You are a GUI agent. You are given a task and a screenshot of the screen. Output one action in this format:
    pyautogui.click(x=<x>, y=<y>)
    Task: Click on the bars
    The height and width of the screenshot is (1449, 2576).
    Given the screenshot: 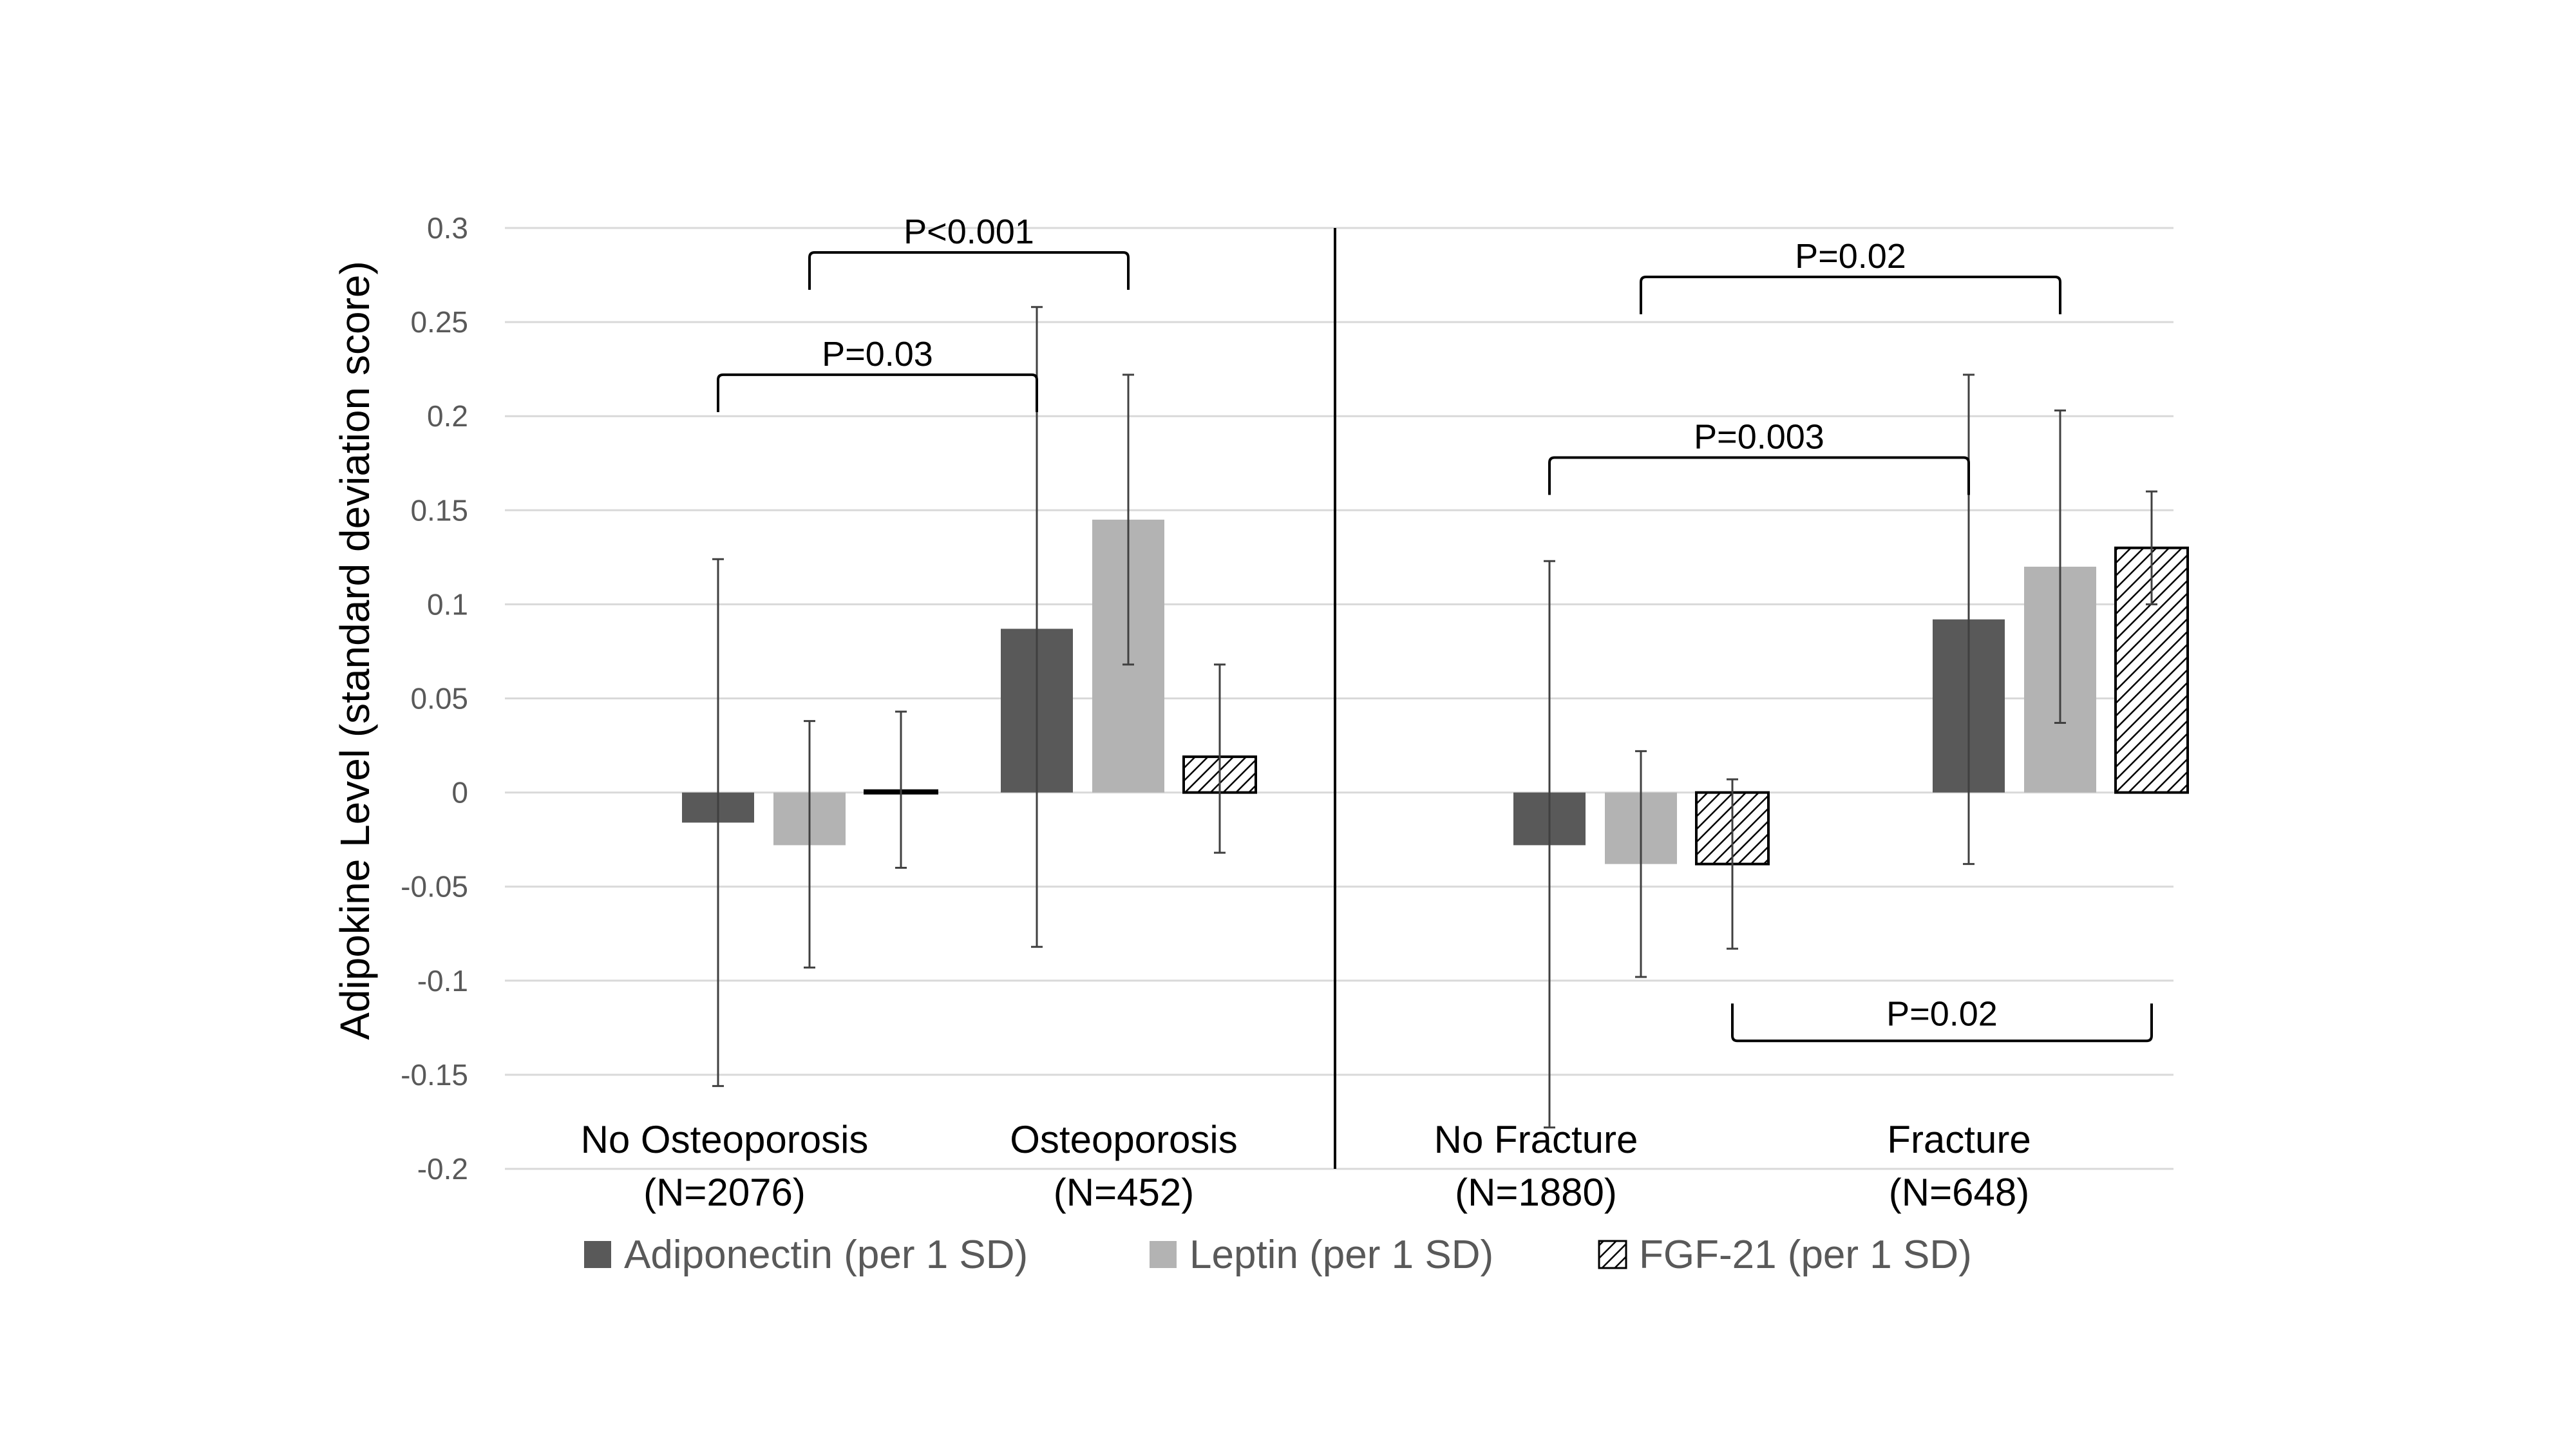 What is the action you would take?
    pyautogui.click(x=1436, y=692)
    